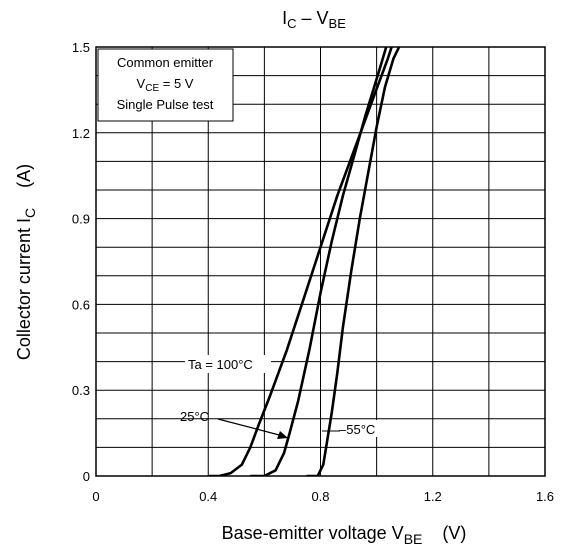 Image resolution: width=566 pixels, height=551 pixels. Describe the element at coordinates (353, 261) in the screenshot. I see `series-curve` at that location.